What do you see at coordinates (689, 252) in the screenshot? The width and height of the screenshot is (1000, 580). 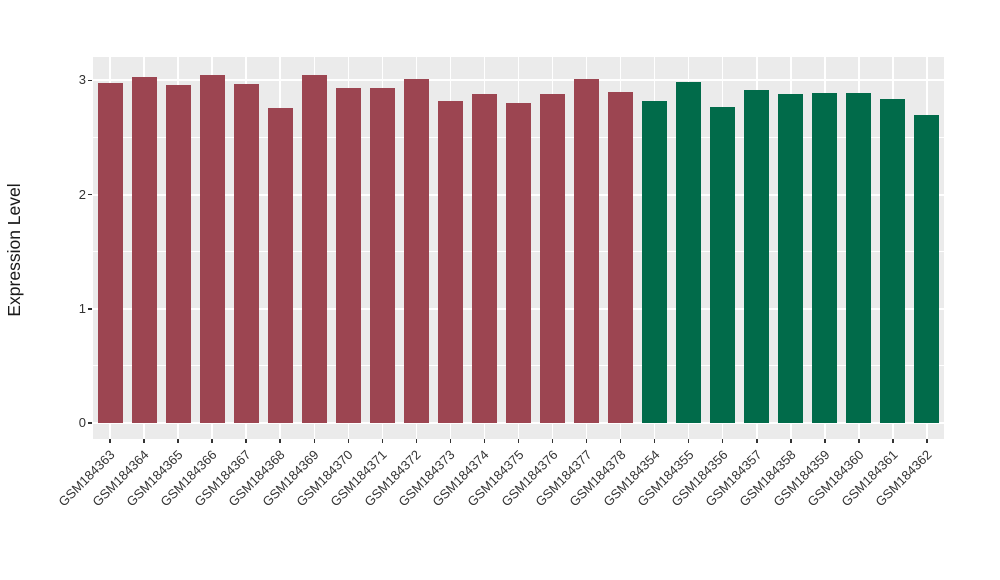 I see `bar-GSM184355` at bounding box center [689, 252].